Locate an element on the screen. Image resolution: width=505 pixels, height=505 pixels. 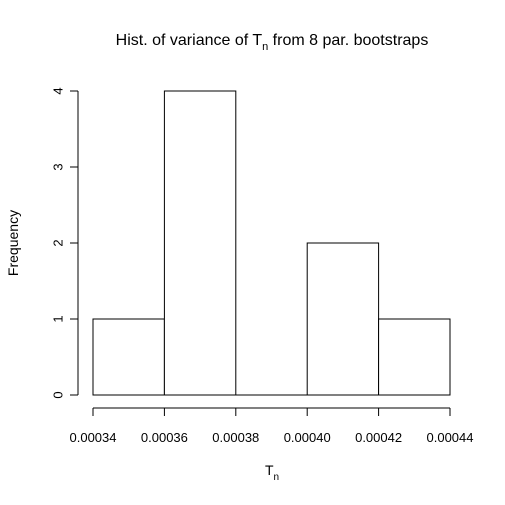
x-axis-label: Tn is located at coordinates (272, 472).